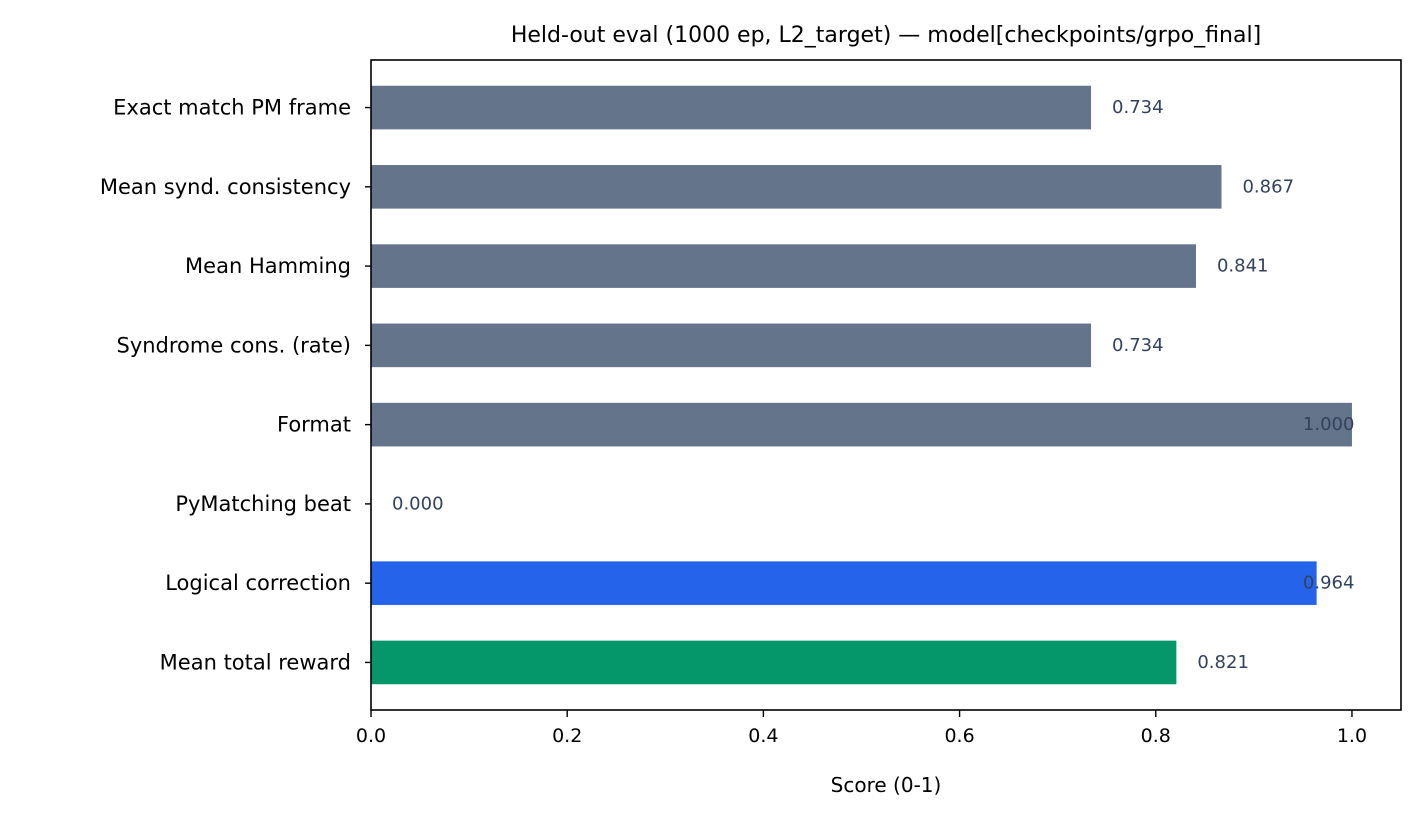 Image resolution: width=1426 pixels, height=818 pixels. Describe the element at coordinates (886, 785) in the screenshot. I see `x-axis-label: Score (0-1)` at that location.